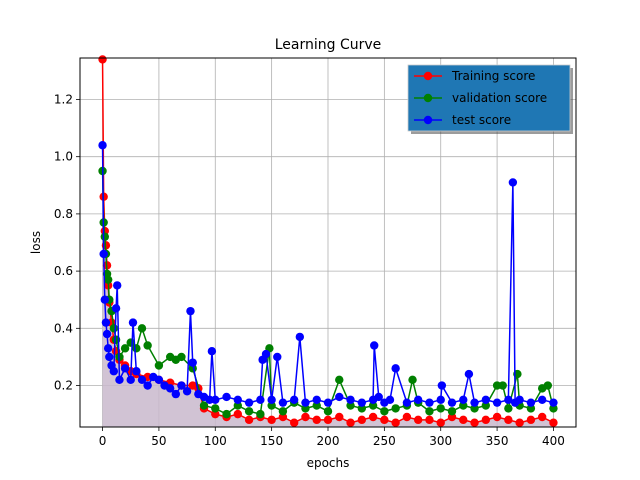 Image resolution: width=640 pixels, height=480 pixels. I want to click on y-tick-label: 0.2, so click(63, 386).